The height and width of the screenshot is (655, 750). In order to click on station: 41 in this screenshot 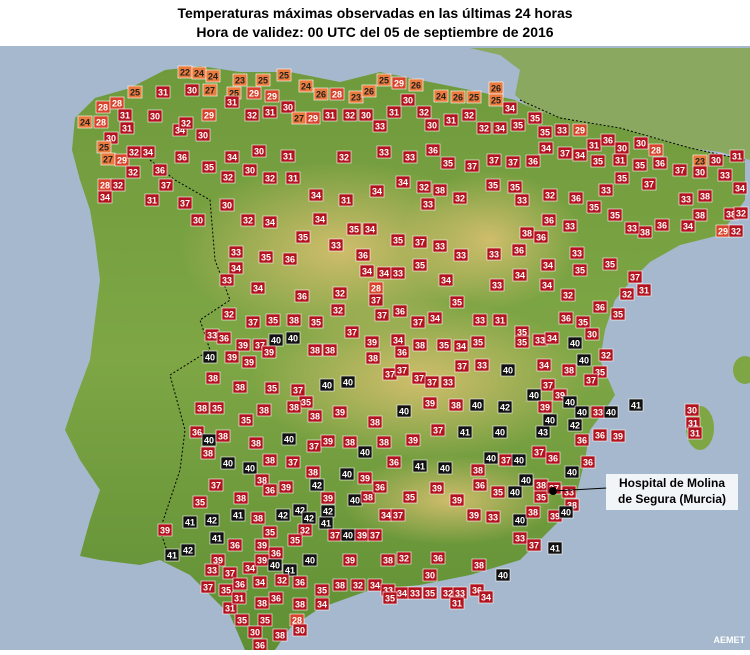, I will do `click(465, 432)`.